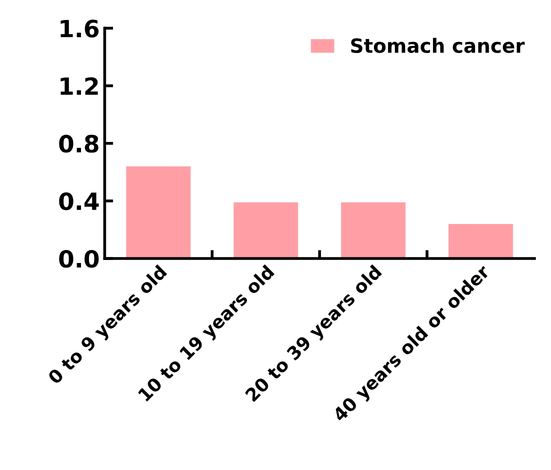 The height and width of the screenshot is (470, 551). What do you see at coordinates (438, 45) in the screenshot?
I see `legend-label: Stomach cancer` at bounding box center [438, 45].